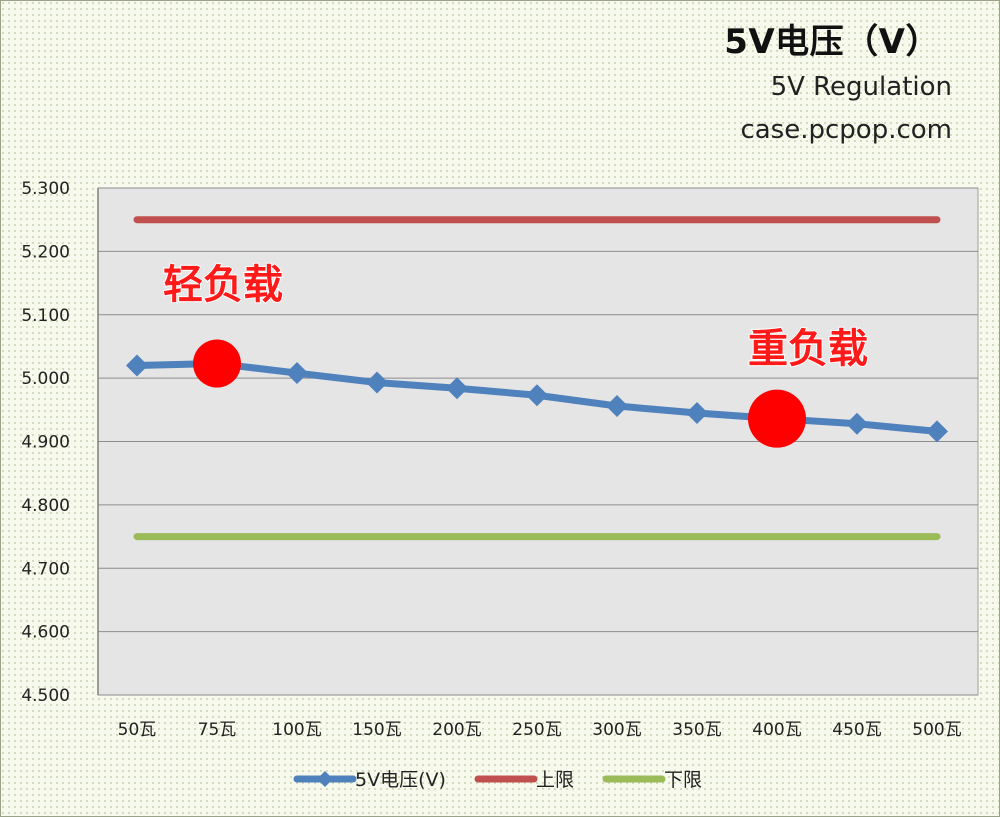 This screenshot has height=817, width=1000. What do you see at coordinates (45, 696) in the screenshot?
I see `y-tick-label: 4.500` at bounding box center [45, 696].